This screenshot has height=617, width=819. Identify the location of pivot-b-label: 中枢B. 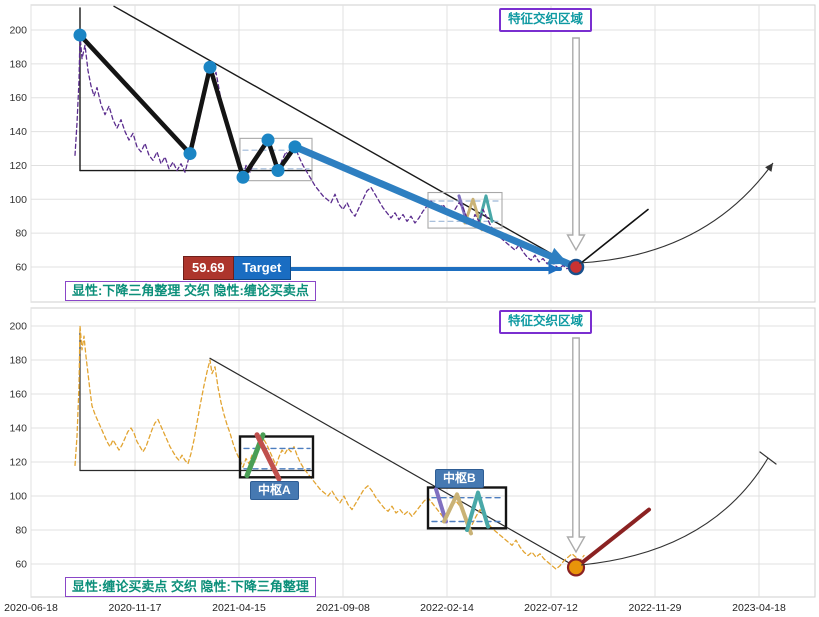
(459, 478).